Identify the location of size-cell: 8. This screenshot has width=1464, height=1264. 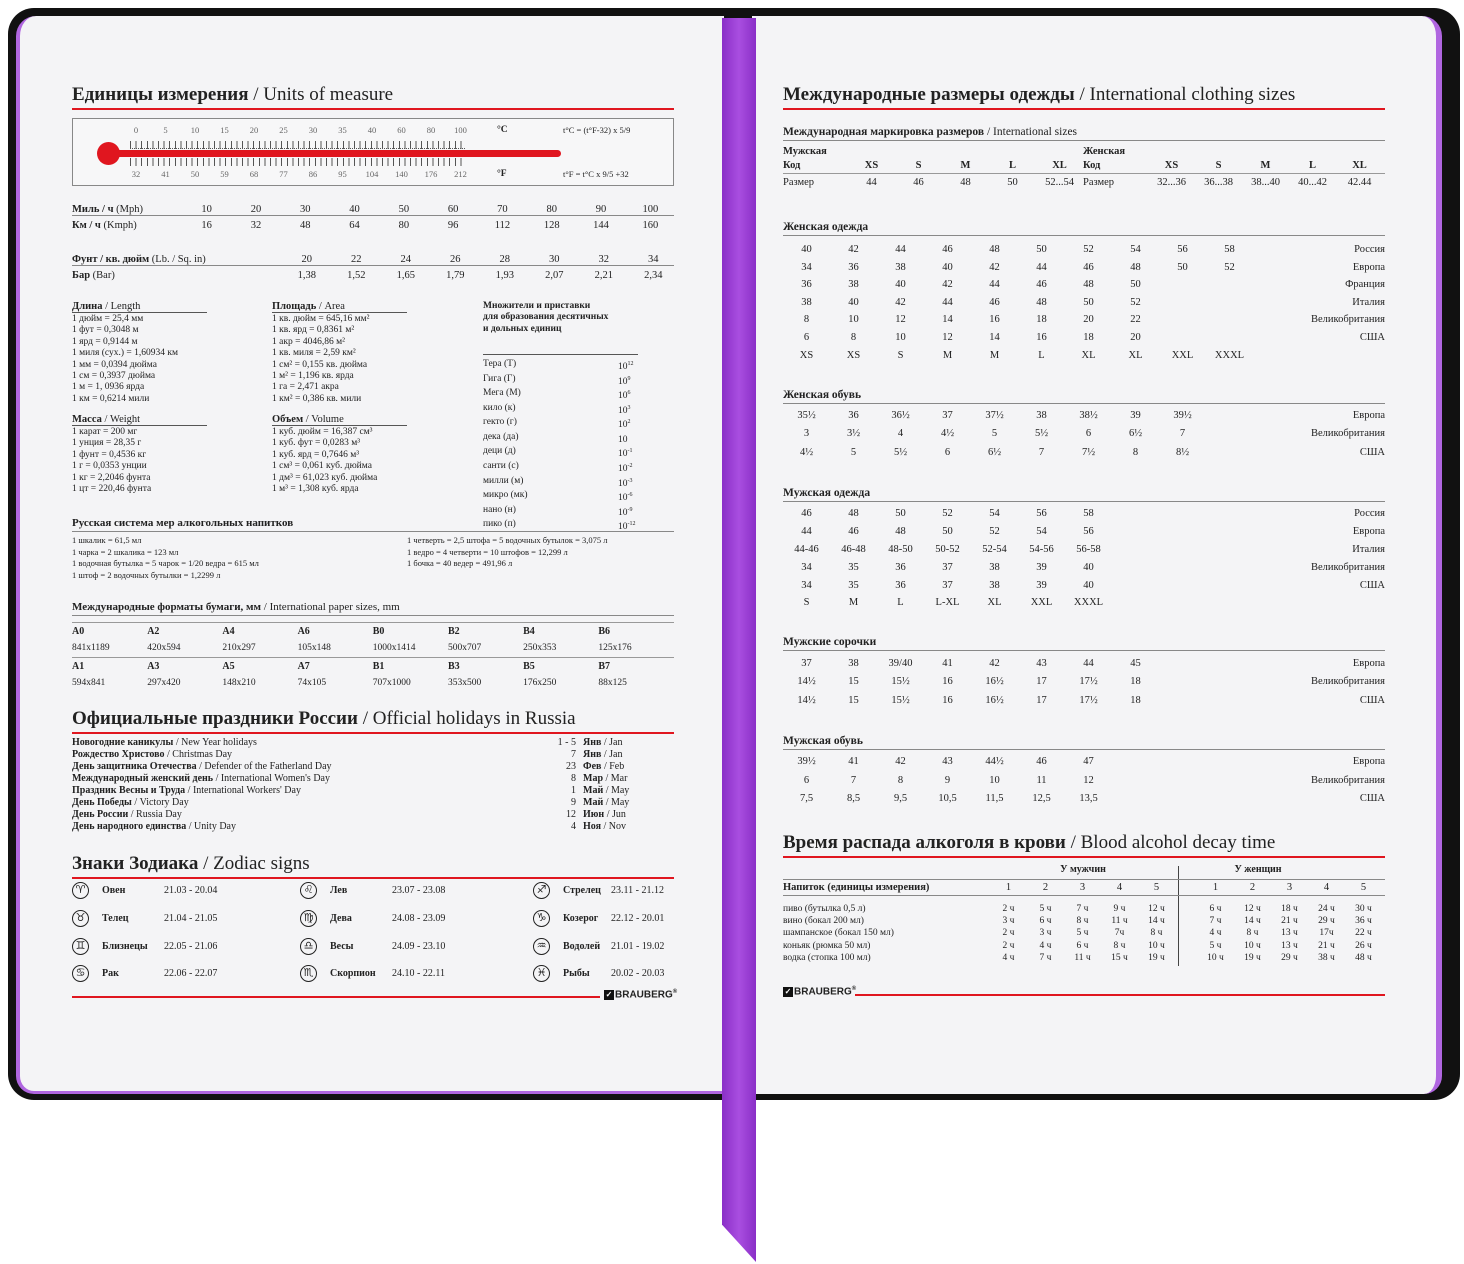
(1135, 452).